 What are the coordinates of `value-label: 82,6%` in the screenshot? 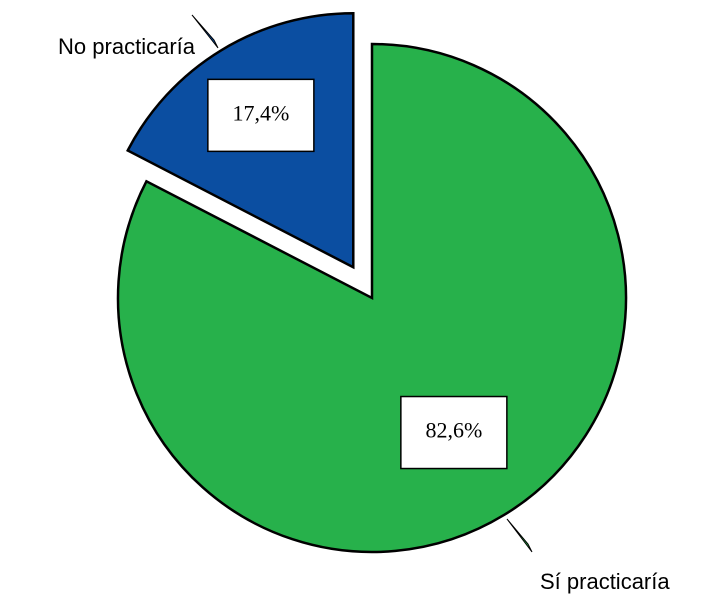 It's located at (453, 430).